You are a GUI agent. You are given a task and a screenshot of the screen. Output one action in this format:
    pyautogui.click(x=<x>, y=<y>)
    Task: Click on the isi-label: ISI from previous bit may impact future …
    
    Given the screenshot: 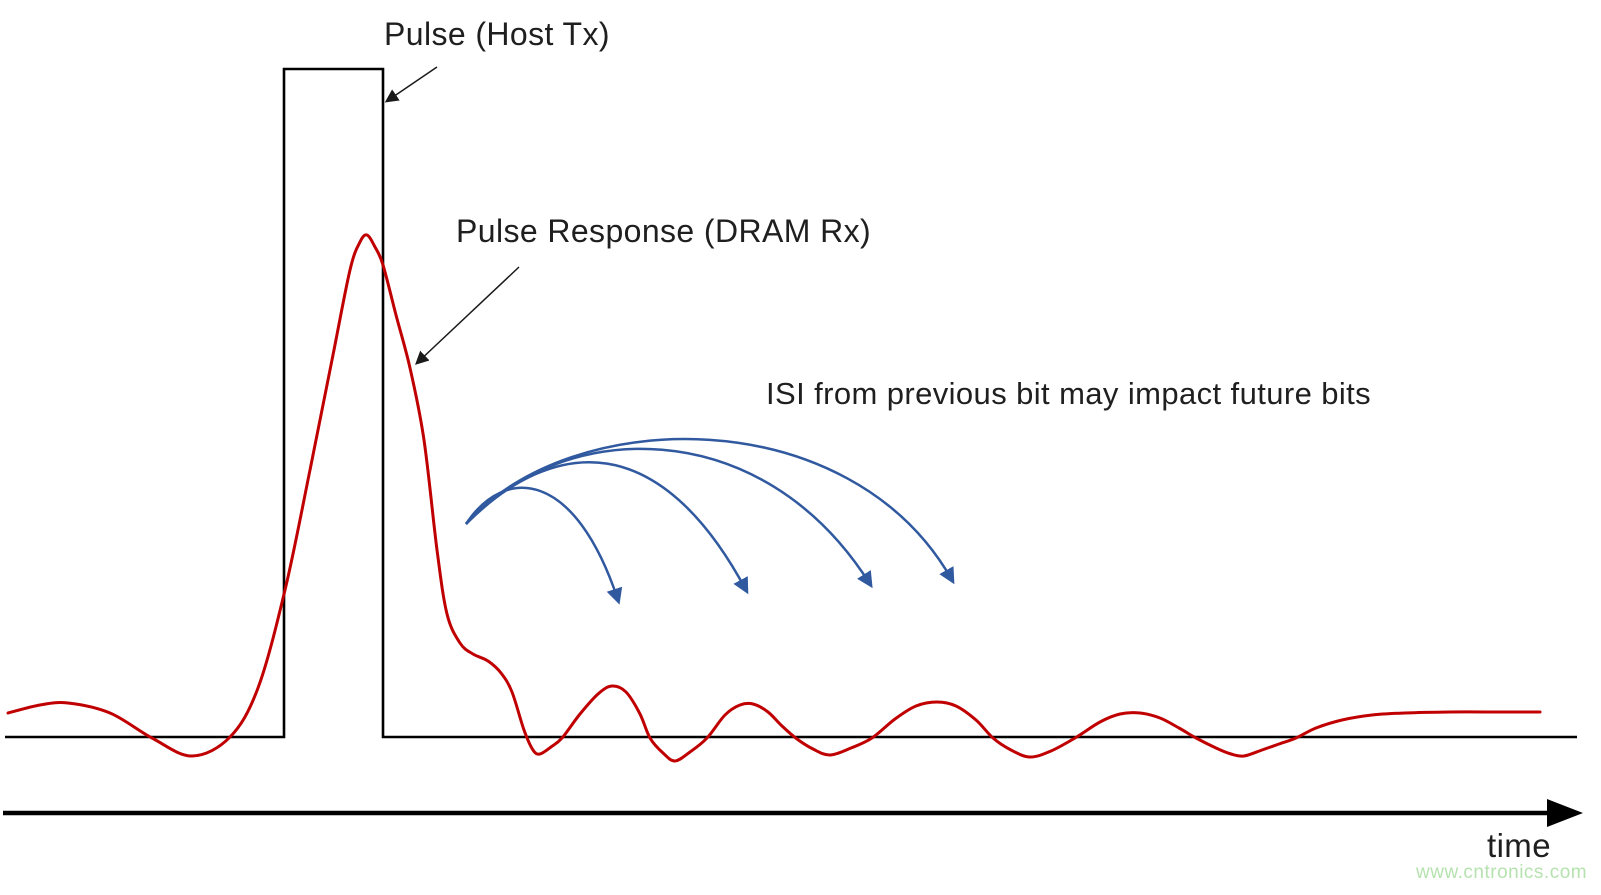 What is the action you would take?
    pyautogui.click(x=1069, y=393)
    